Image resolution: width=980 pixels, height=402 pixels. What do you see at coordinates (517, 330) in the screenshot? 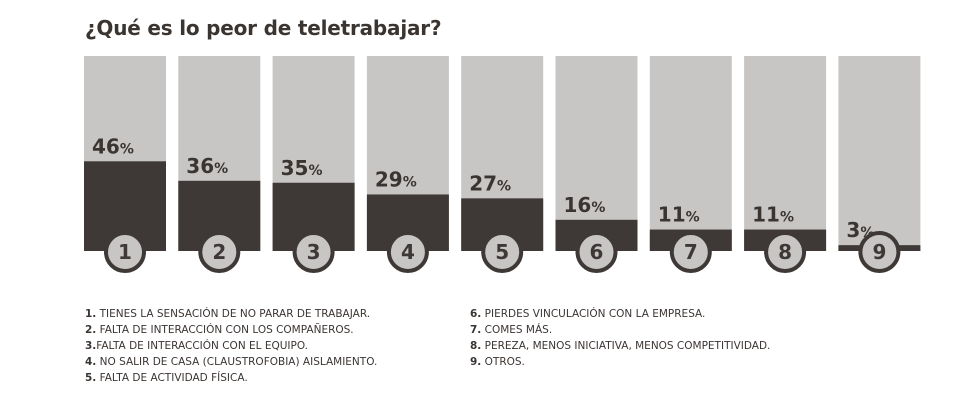
I see `legend-text: COMES MÁS.` at bounding box center [517, 330].